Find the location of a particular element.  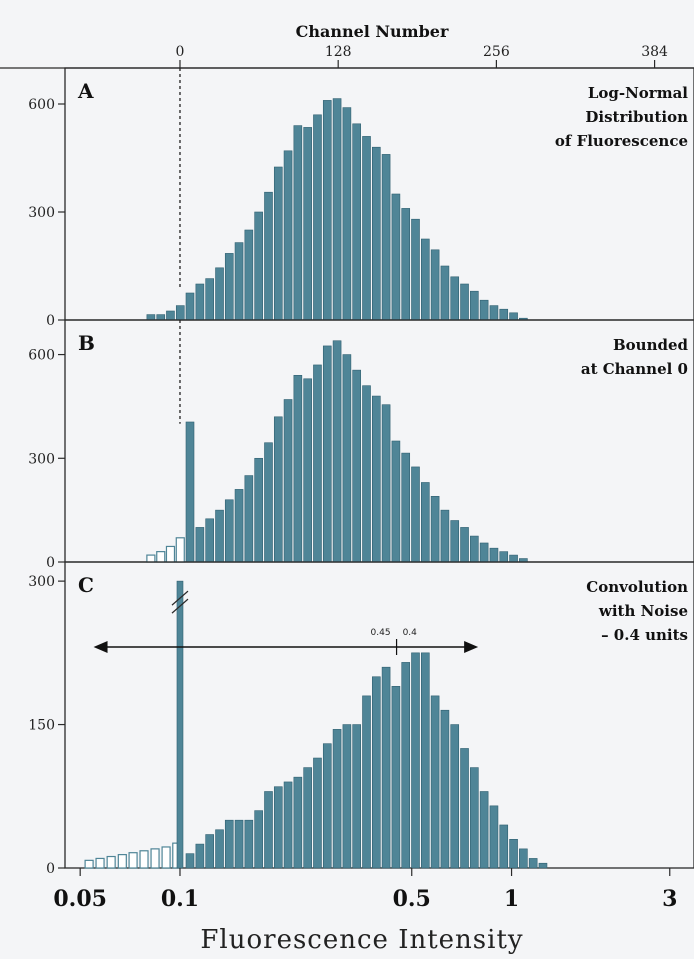

top-axis-title: Channel Number is located at coordinates (372, 31).